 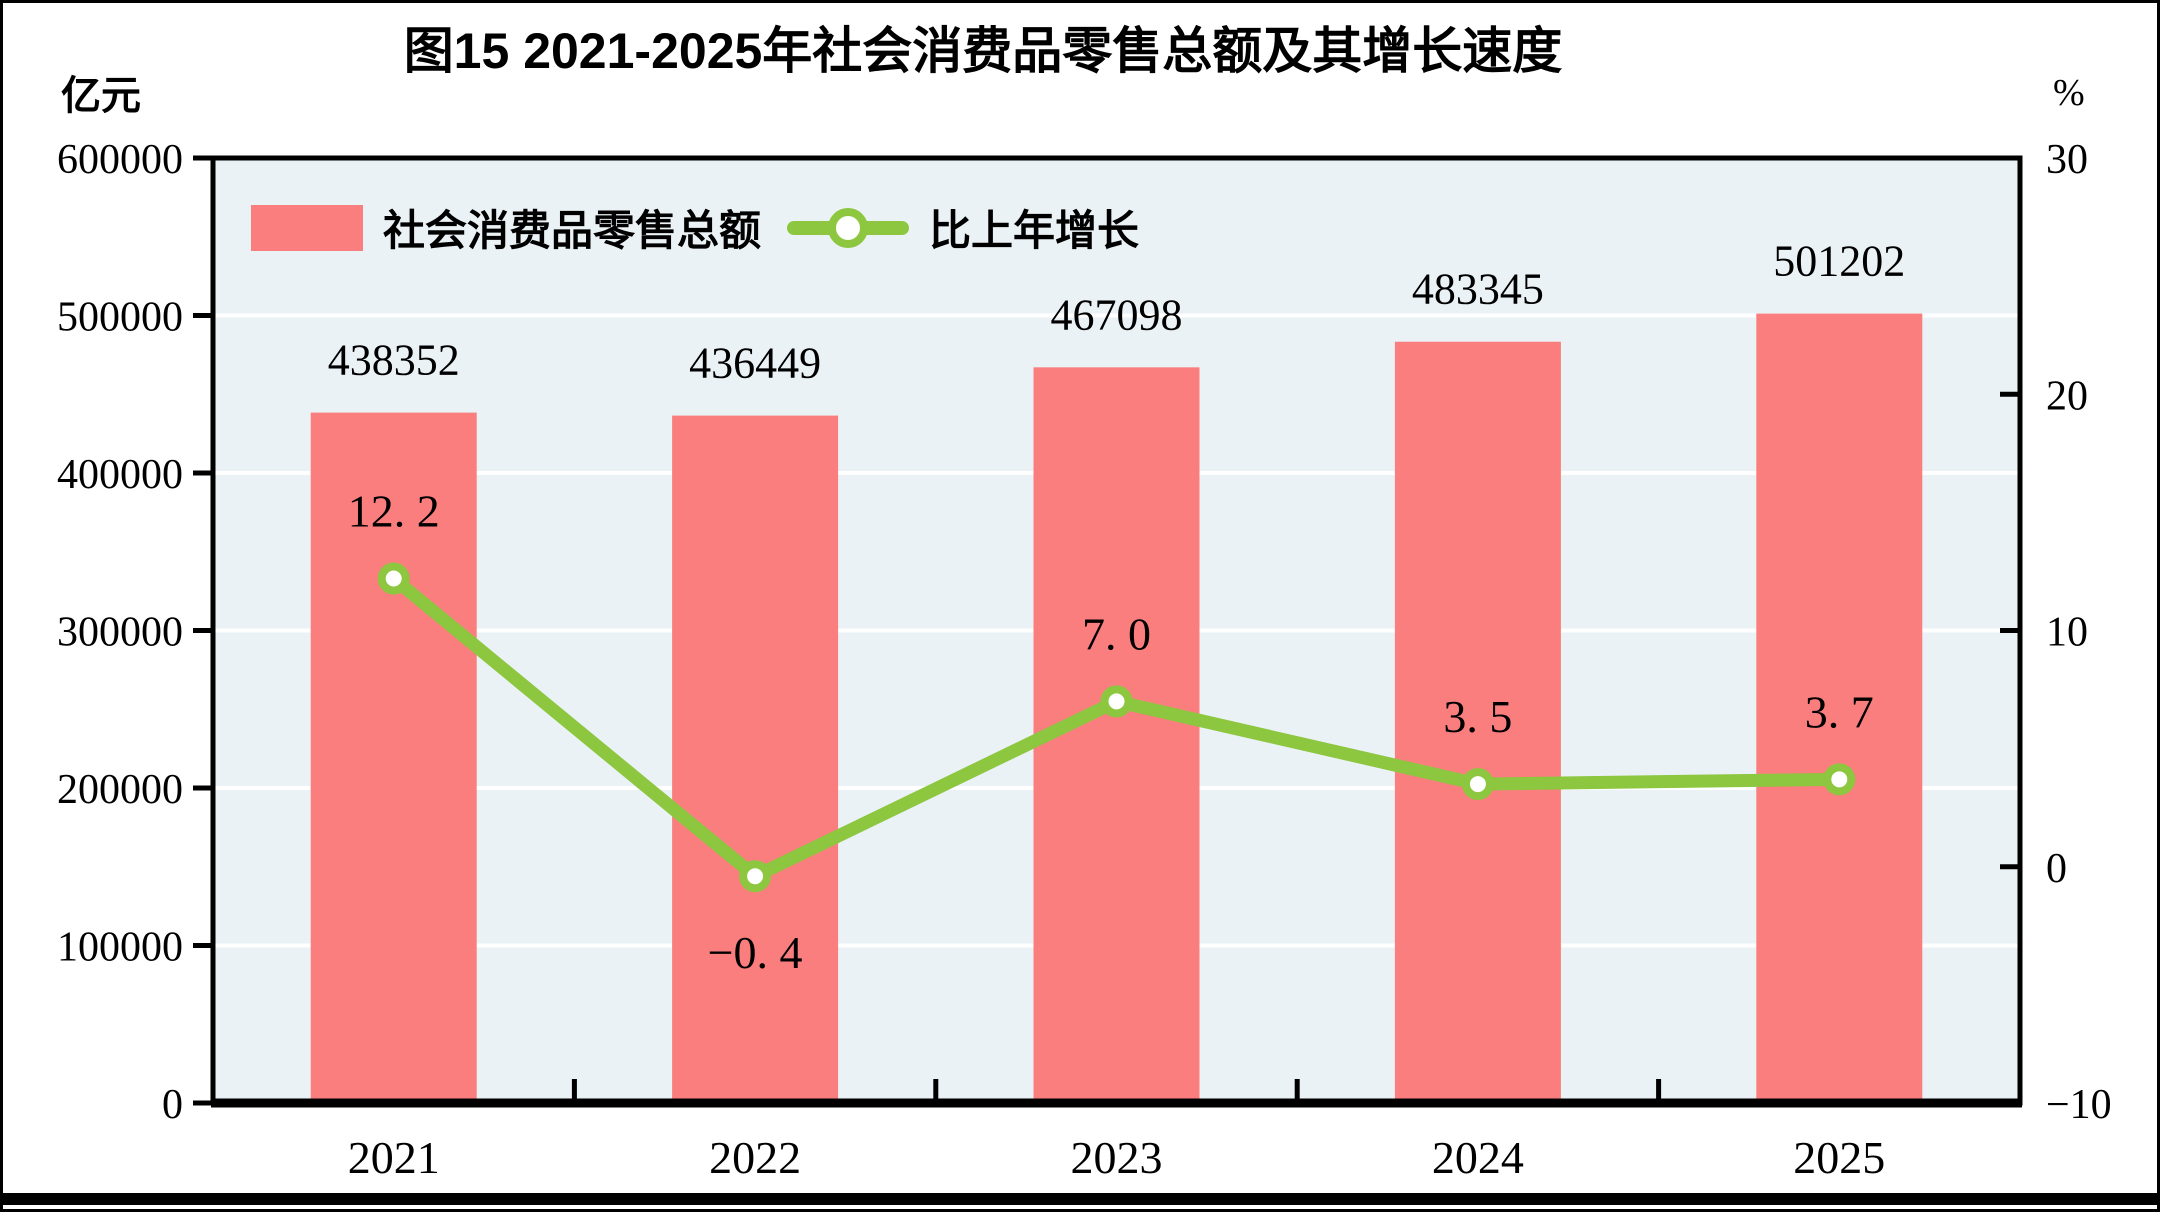 I want to click on right-axis-tick-label: 30, so click(x=2067, y=160).